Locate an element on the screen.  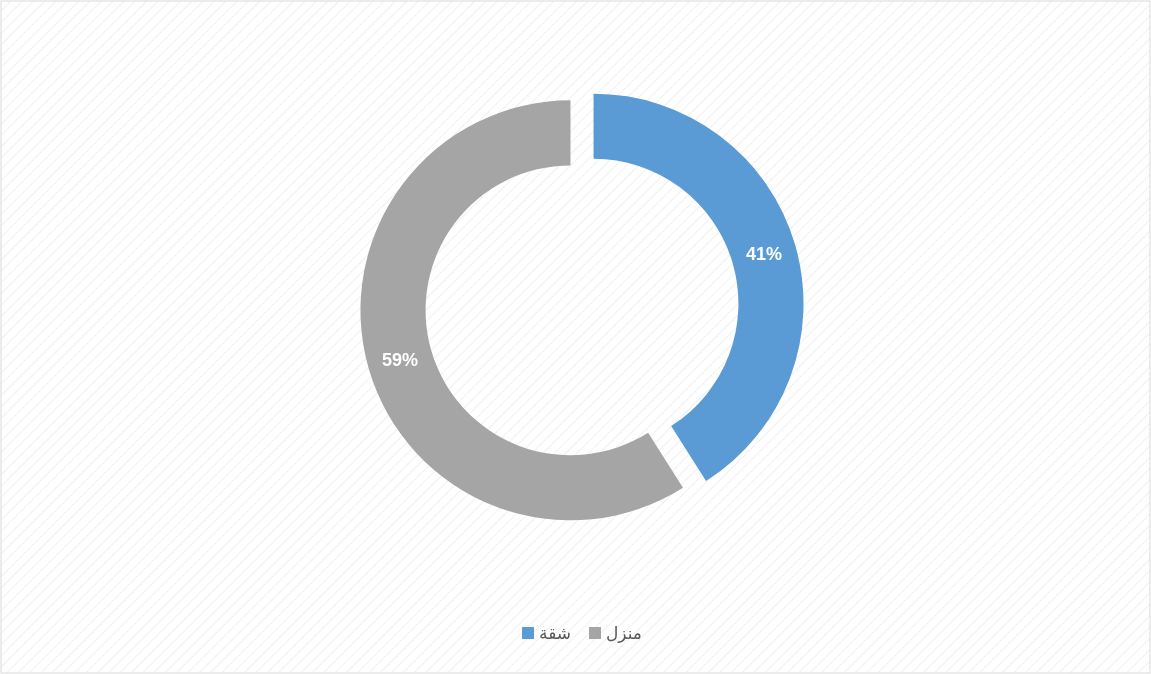
data-label: 59% is located at coordinates (400, 359).